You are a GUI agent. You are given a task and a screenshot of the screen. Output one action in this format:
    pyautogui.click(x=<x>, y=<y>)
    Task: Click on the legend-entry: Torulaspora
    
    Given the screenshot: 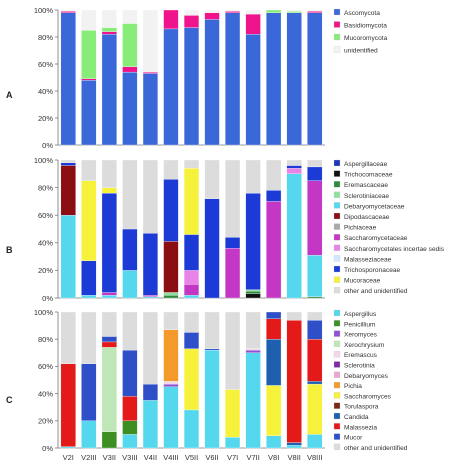 What is the action you would take?
    pyautogui.click(x=361, y=407)
    